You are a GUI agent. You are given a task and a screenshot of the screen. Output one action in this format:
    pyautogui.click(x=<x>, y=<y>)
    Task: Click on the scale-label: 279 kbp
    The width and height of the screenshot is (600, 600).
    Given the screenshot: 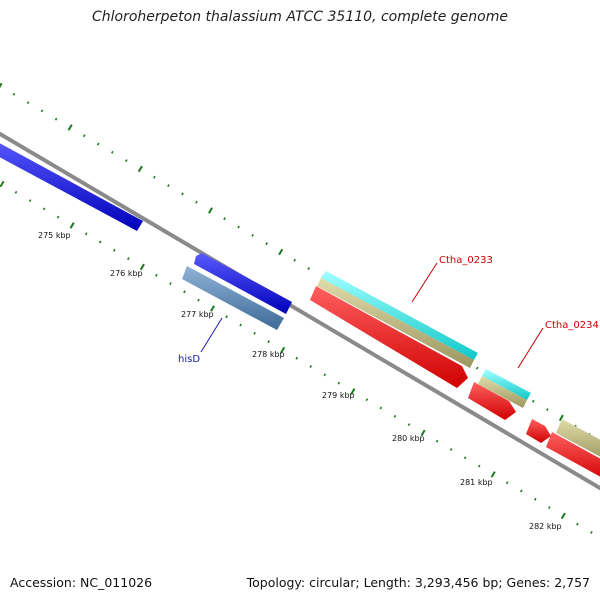 What is the action you would take?
    pyautogui.click(x=338, y=395)
    